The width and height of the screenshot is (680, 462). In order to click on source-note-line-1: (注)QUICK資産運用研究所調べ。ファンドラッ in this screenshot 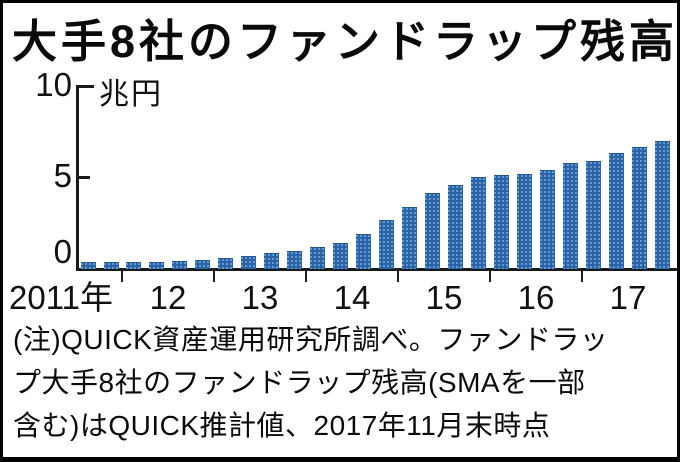, I will do `click(311, 339)`.